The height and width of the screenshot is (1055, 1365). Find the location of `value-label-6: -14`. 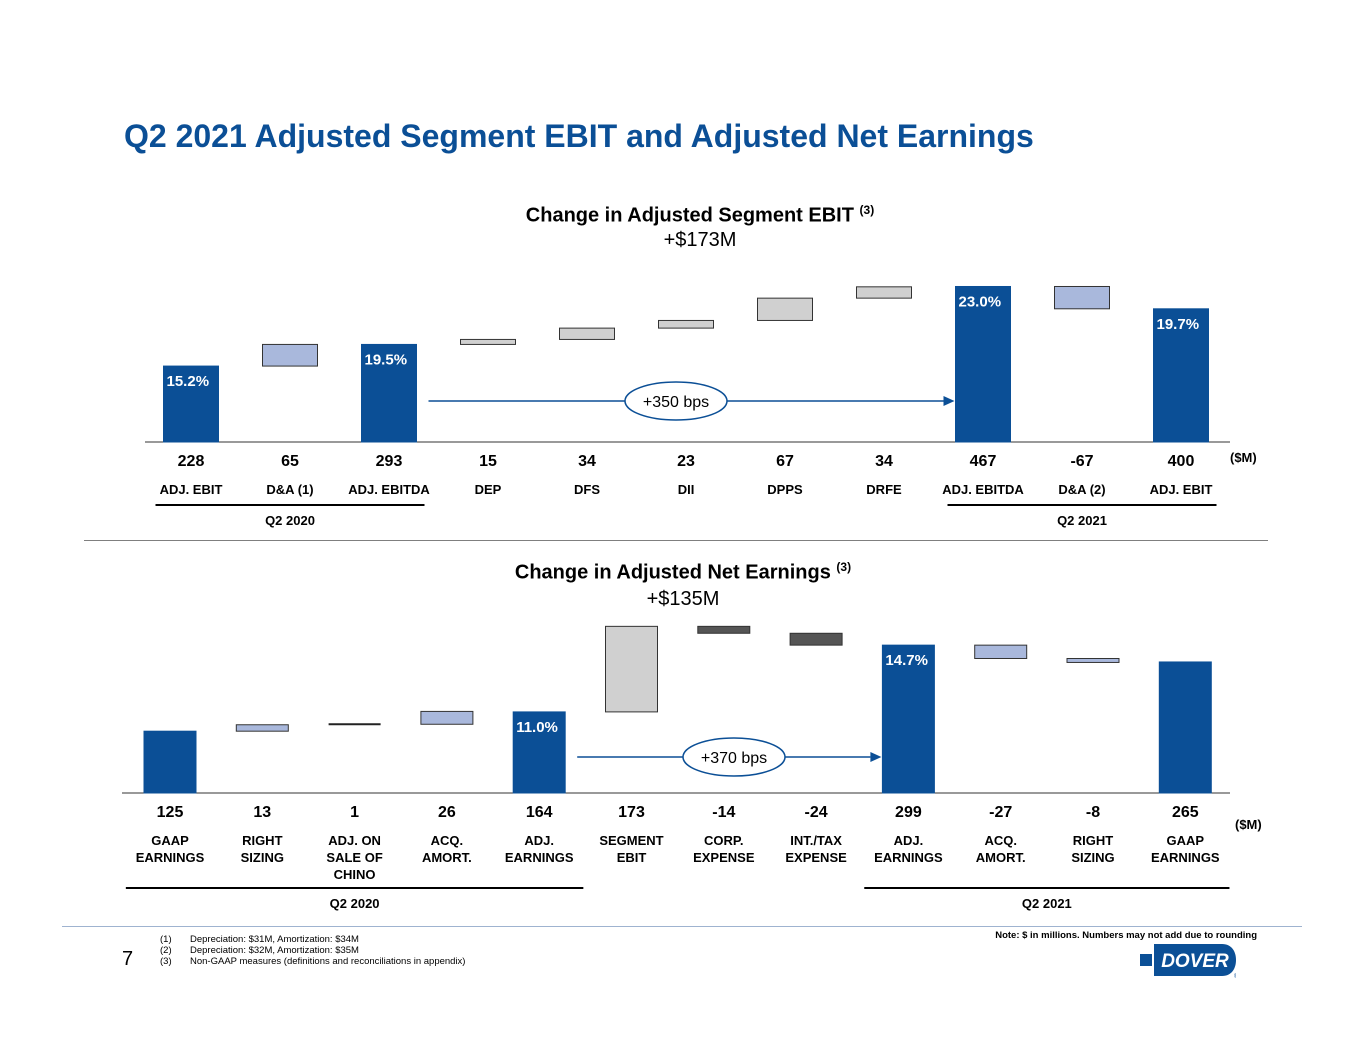

value-label-6: -14 is located at coordinates (723, 812).